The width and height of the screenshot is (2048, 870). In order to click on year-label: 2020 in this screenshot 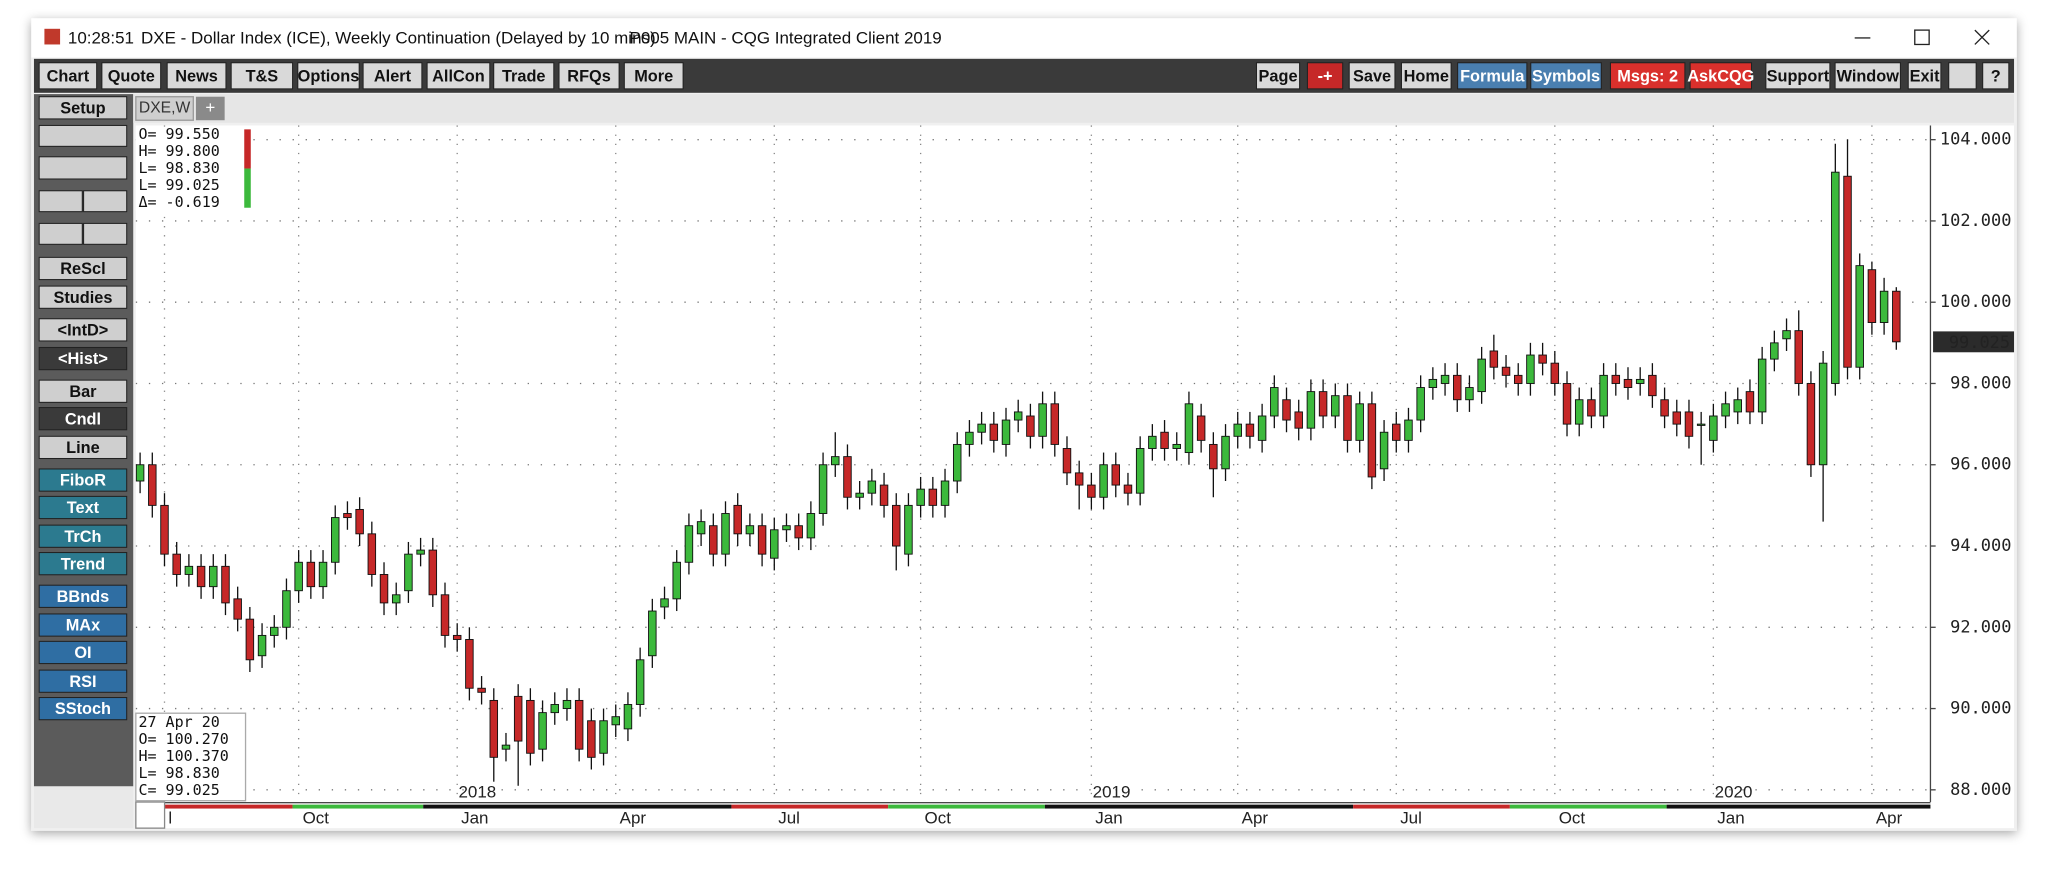, I will do `click(1734, 791)`.